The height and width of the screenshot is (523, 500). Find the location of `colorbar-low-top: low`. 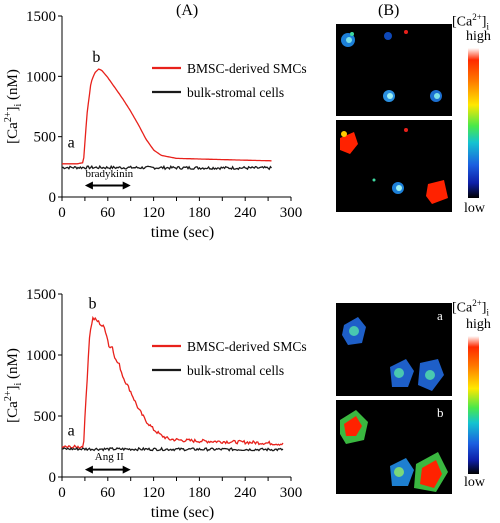

colorbar-low-top: low is located at coordinates (474, 208).